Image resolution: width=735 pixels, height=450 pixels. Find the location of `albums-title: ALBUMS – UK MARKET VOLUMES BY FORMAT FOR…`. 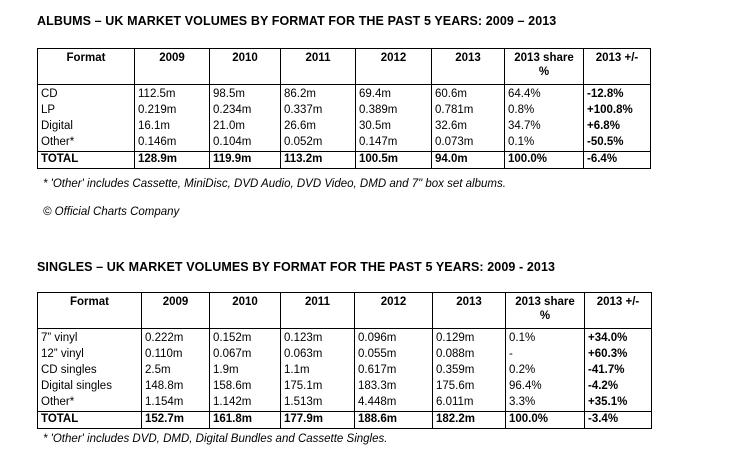

albums-title: ALBUMS – UK MARKET VOLUMES BY FORMAT FOR… is located at coordinates (297, 21).